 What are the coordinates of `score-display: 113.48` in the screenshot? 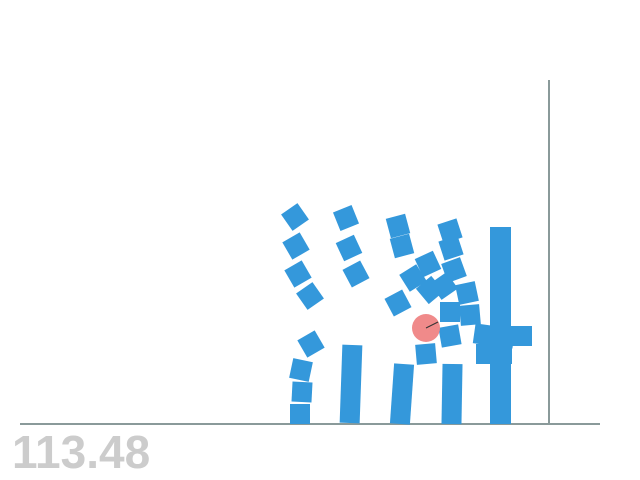 It's located at (81, 452).